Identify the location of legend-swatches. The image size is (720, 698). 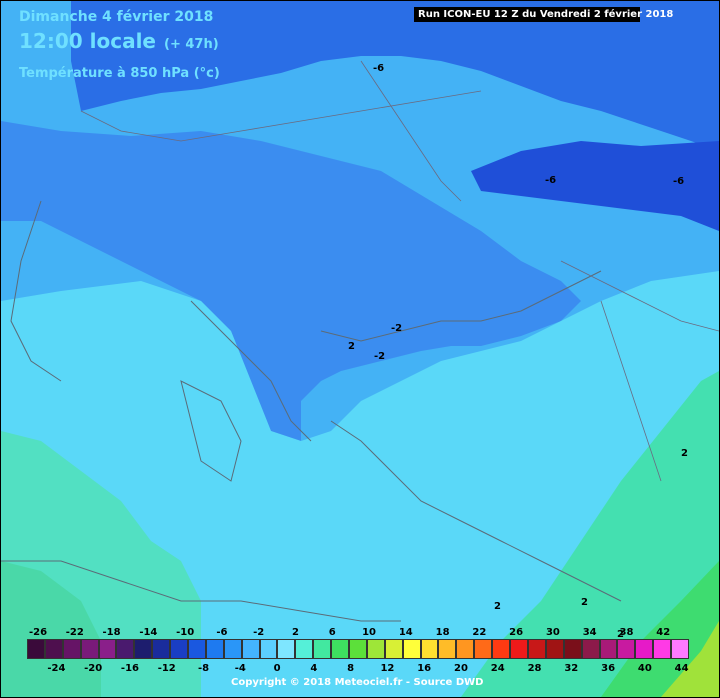
(358, 650).